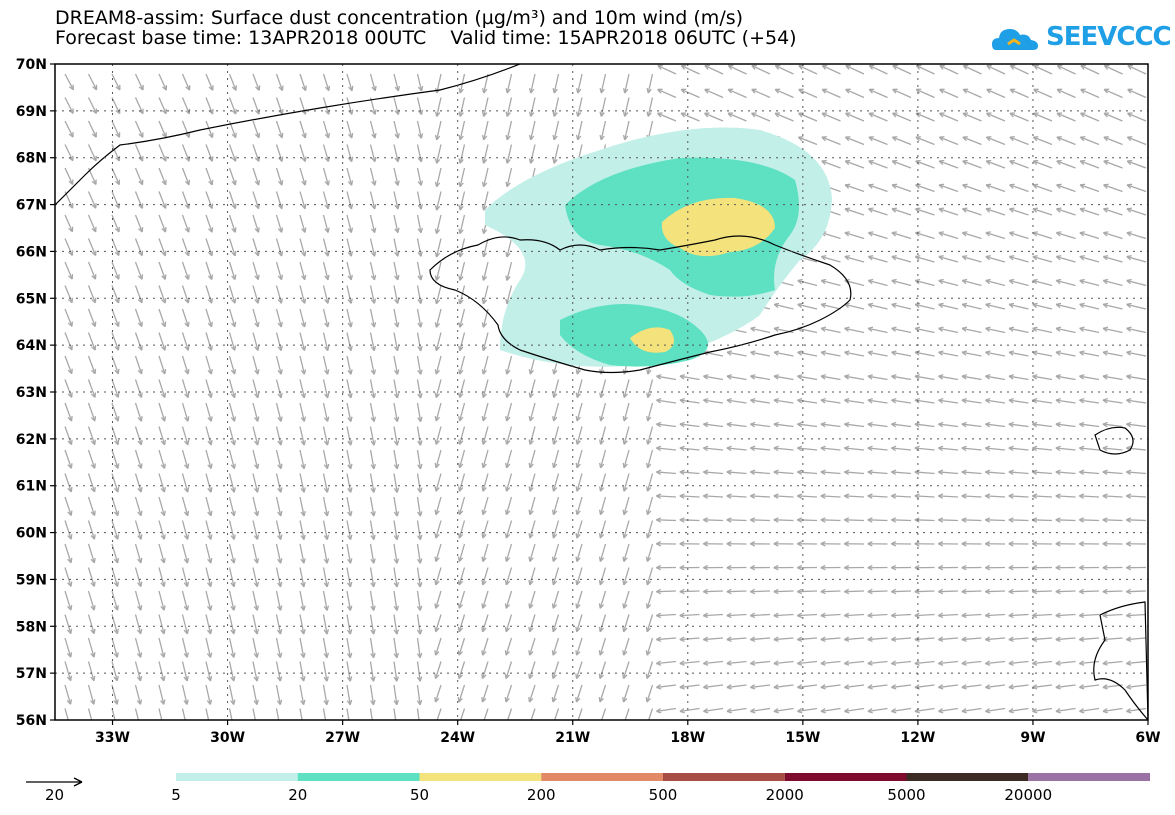 The height and width of the screenshot is (815, 1175). Describe the element at coordinates (640, 304) in the screenshot. I see `iceland-coastline` at that location.